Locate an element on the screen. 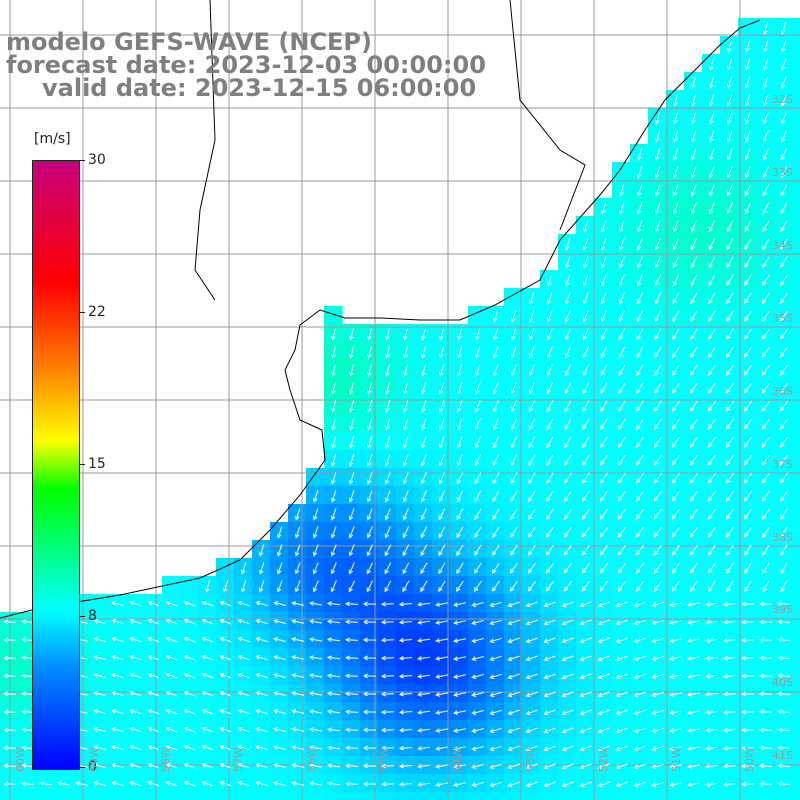 This screenshot has width=800, height=800. longitude-label: 59W is located at coordinates (94, 759).